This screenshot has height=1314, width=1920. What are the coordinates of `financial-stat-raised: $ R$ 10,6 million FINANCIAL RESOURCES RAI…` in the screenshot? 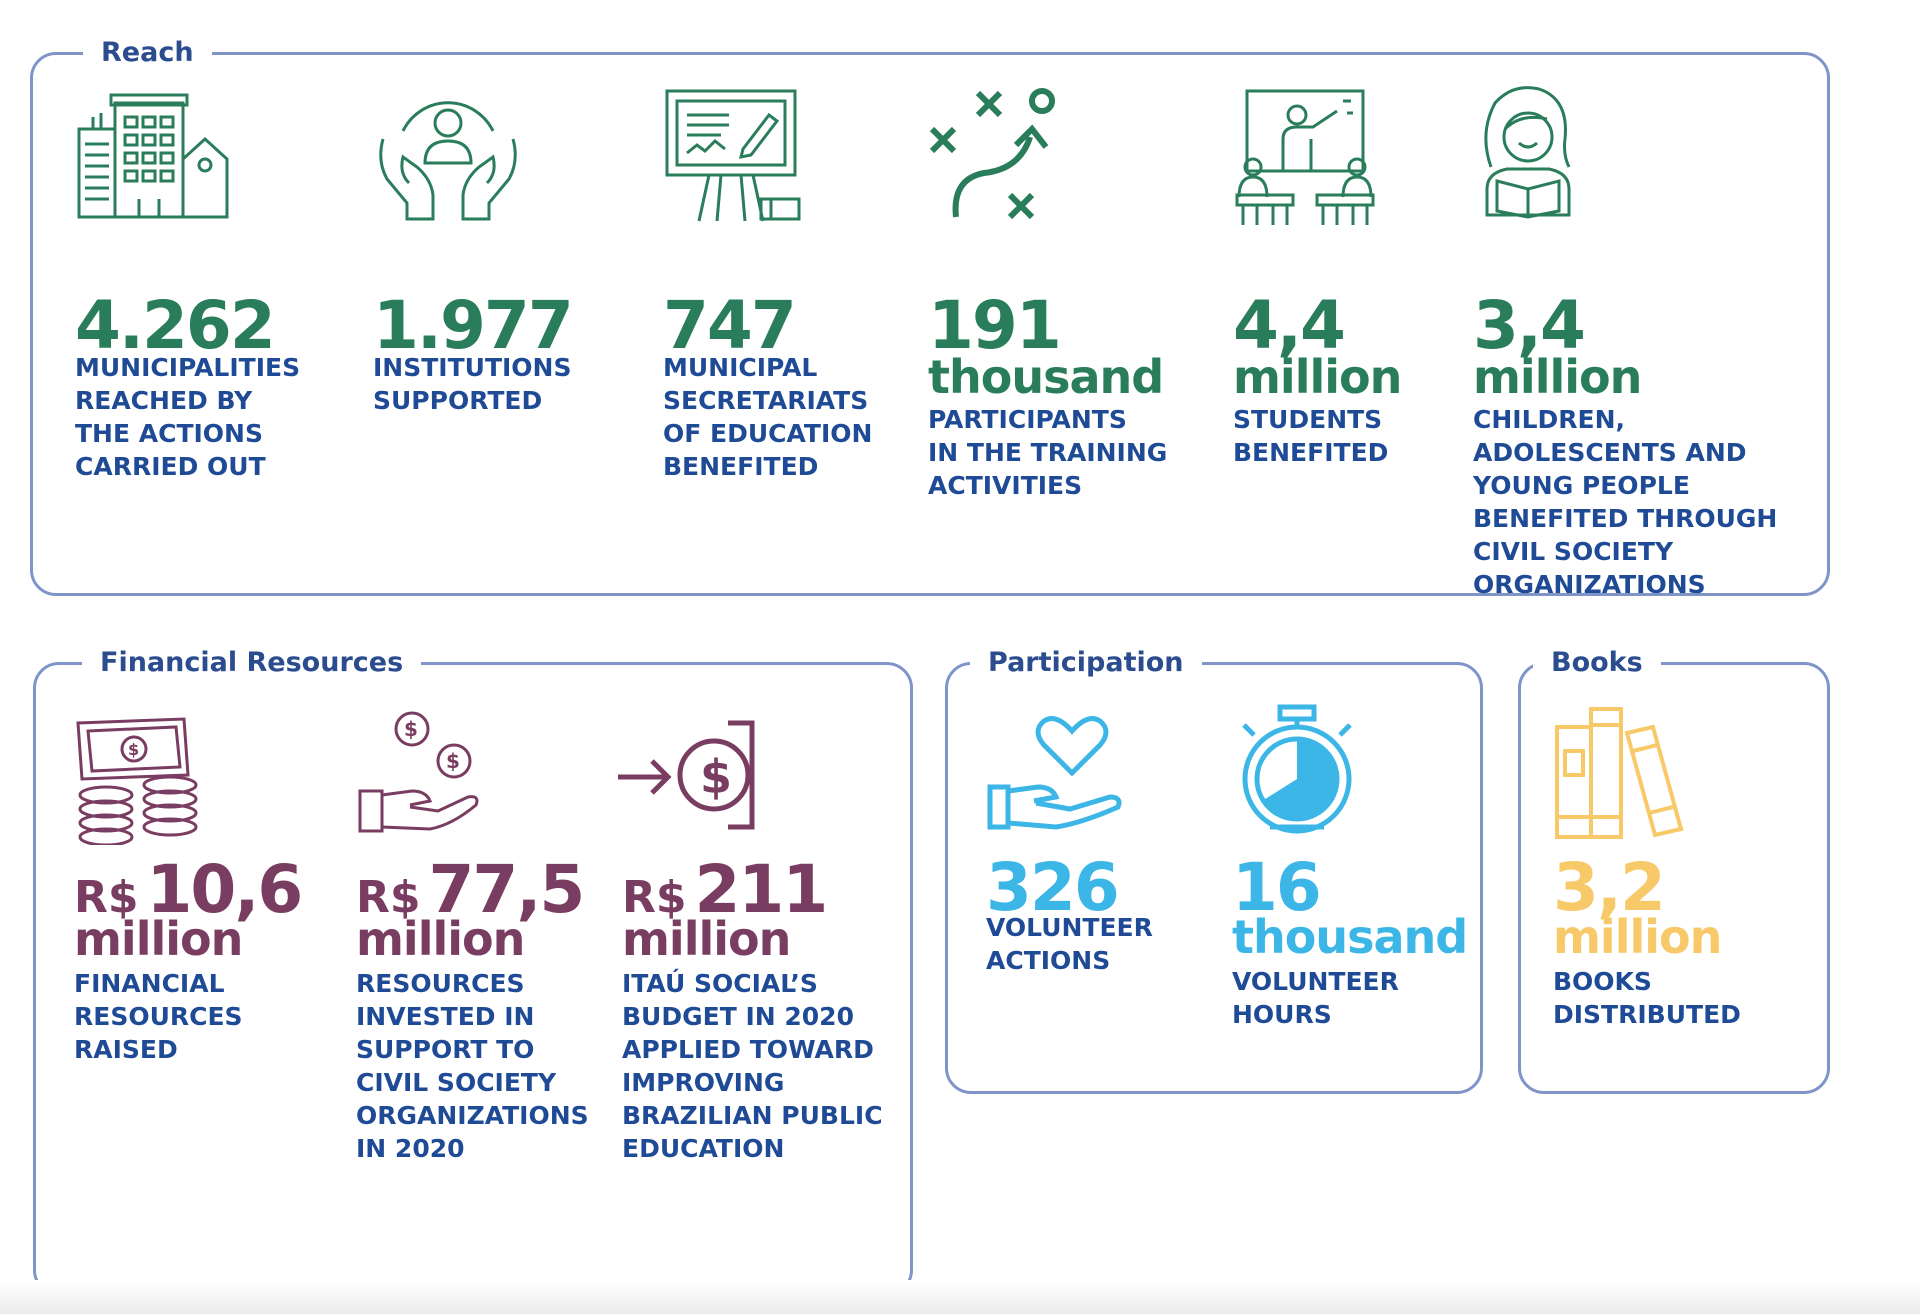 It's located at (199, 915).